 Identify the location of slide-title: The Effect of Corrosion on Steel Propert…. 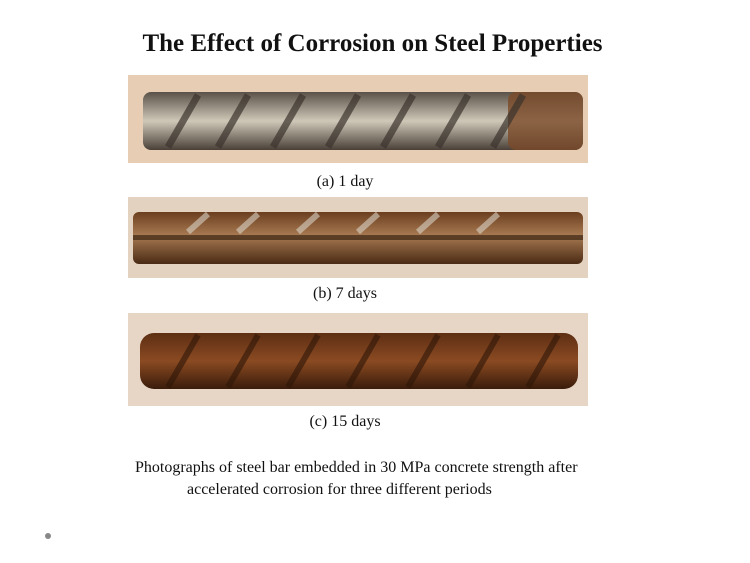
(372, 43).